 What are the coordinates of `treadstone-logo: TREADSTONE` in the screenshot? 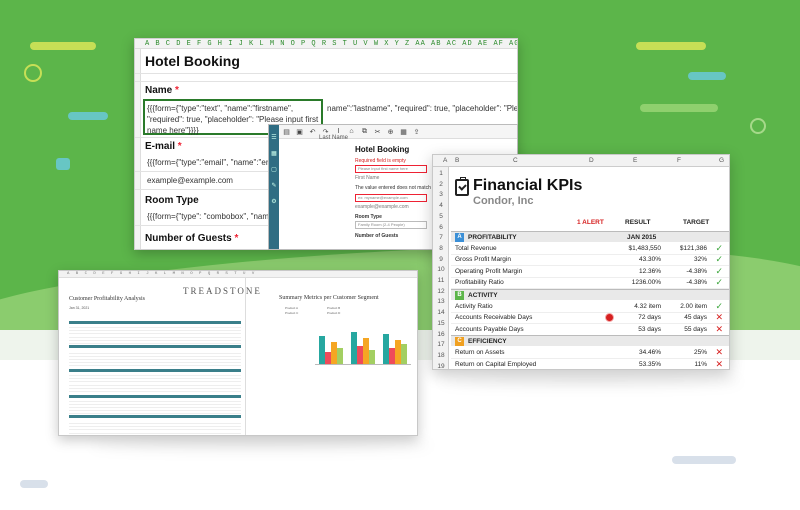 It's located at (222, 291).